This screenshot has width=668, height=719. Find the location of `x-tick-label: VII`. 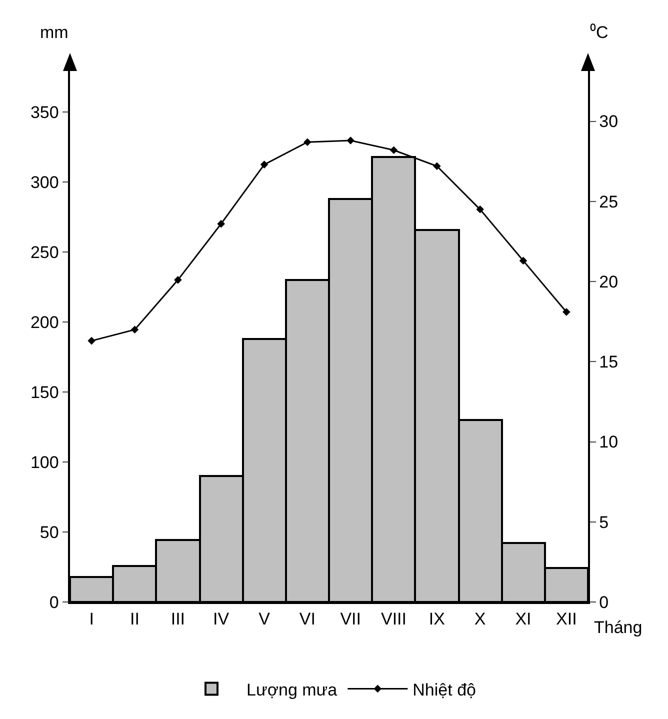

x-tick-label: VII is located at coordinates (350, 618).